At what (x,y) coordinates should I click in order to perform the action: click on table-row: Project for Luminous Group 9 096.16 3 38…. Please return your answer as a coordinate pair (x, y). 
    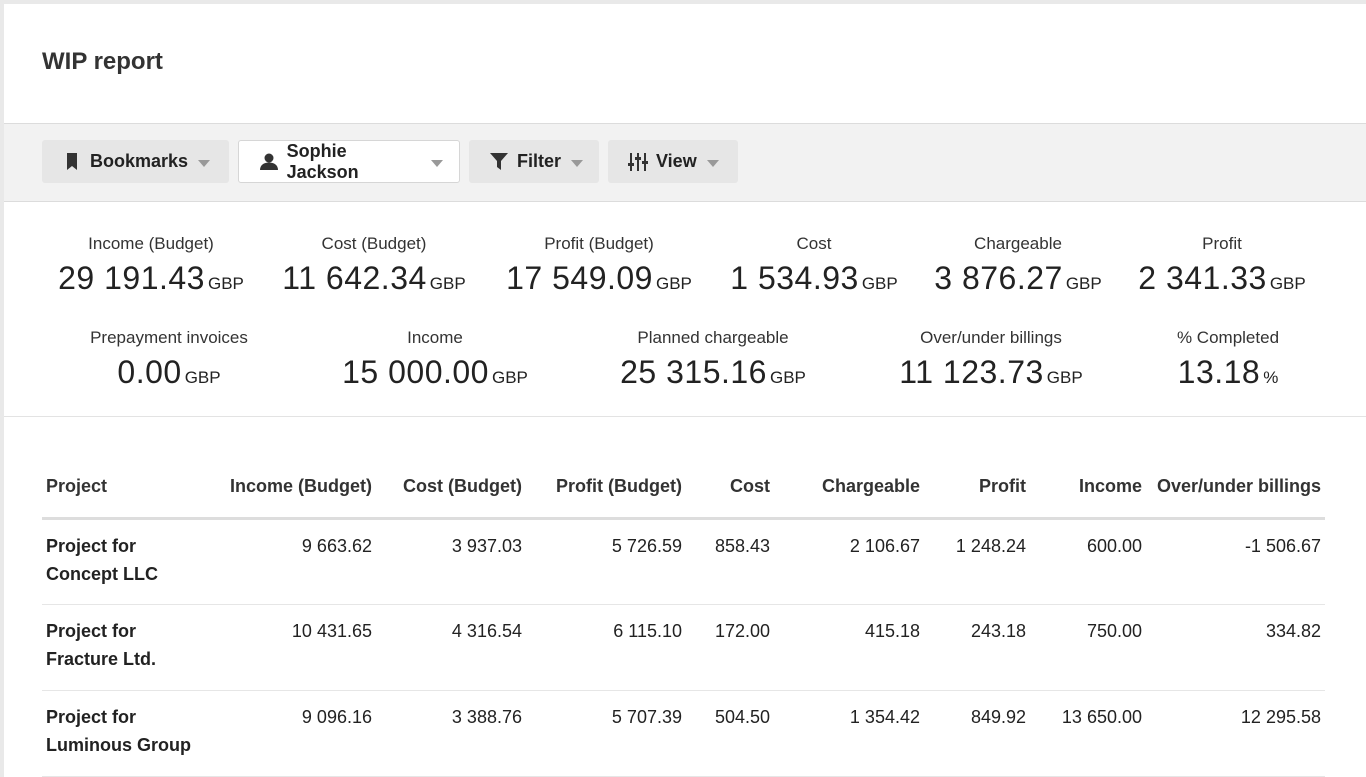
    Looking at the image, I should click on (683, 733).